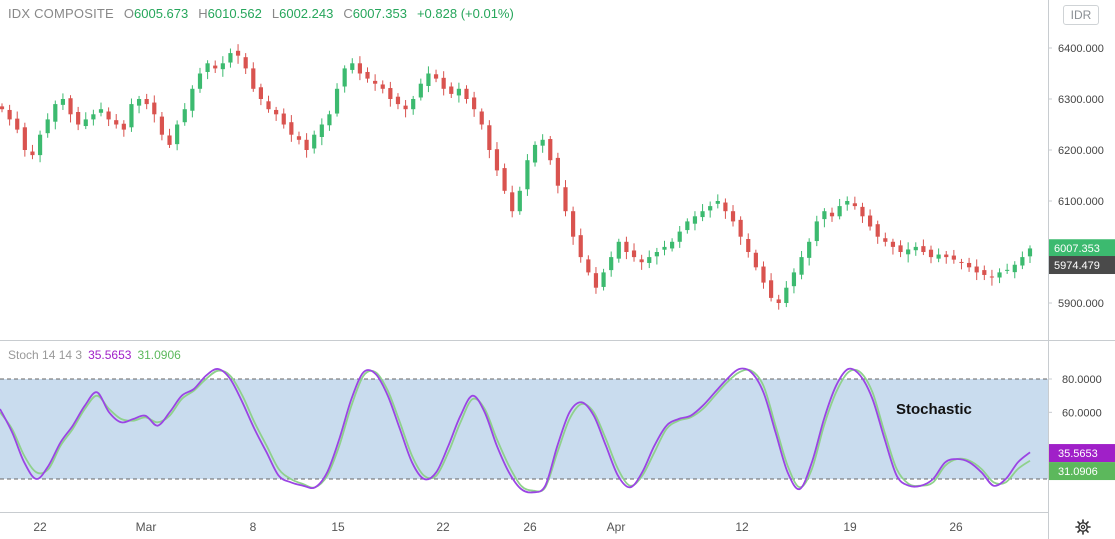  What do you see at coordinates (161, 13) in the screenshot?
I see `open-value: 6005.673` at bounding box center [161, 13].